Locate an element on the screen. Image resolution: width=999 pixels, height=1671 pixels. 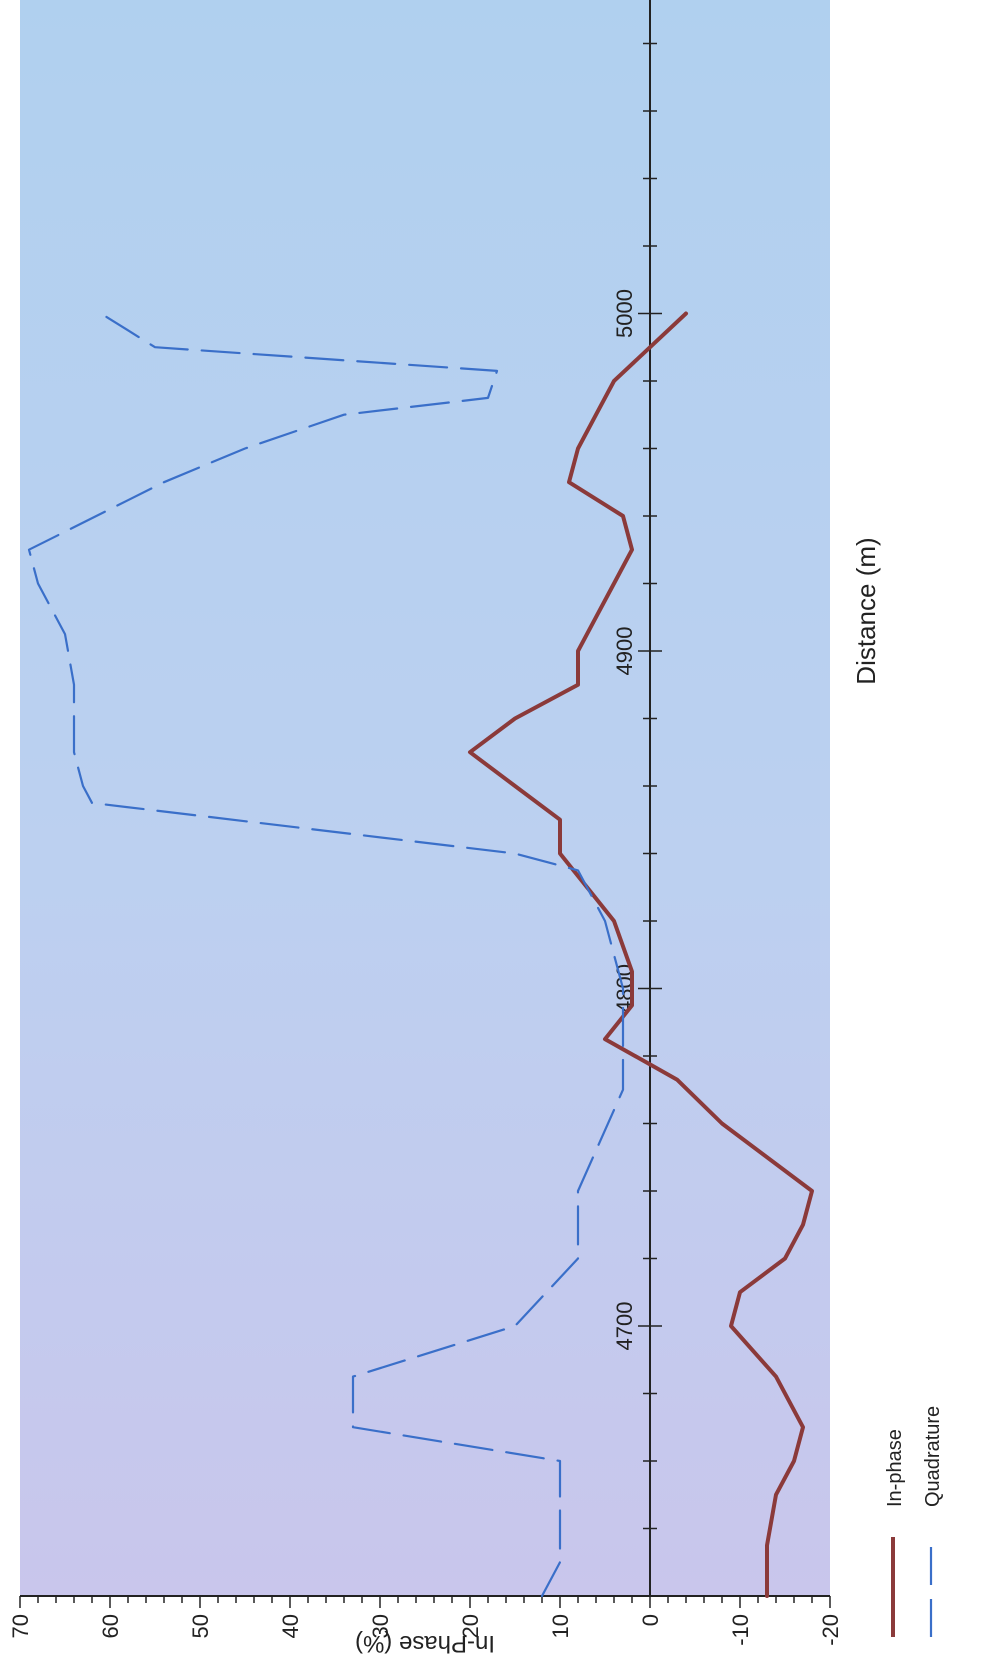
x-axis-label: Distance (m) is located at coordinates (866, 610).